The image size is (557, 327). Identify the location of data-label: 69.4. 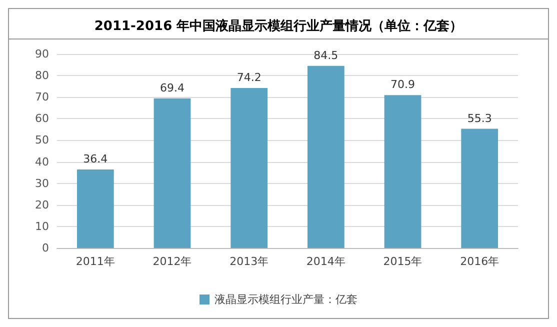
(172, 87).